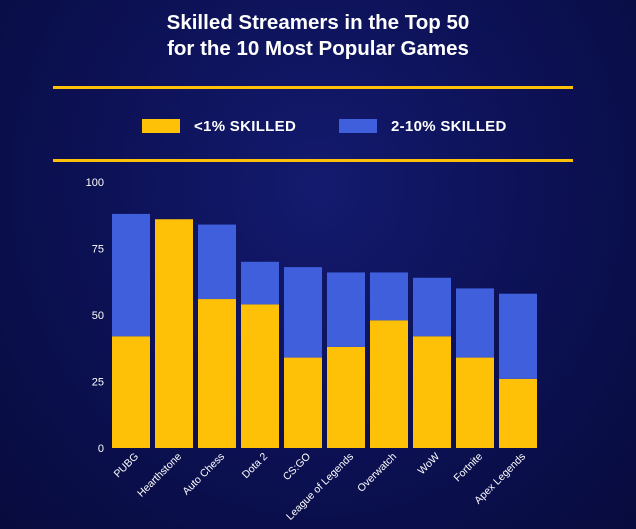 This screenshot has height=529, width=636. I want to click on category-label-hearthstone: Hearthstone, so click(159, 475).